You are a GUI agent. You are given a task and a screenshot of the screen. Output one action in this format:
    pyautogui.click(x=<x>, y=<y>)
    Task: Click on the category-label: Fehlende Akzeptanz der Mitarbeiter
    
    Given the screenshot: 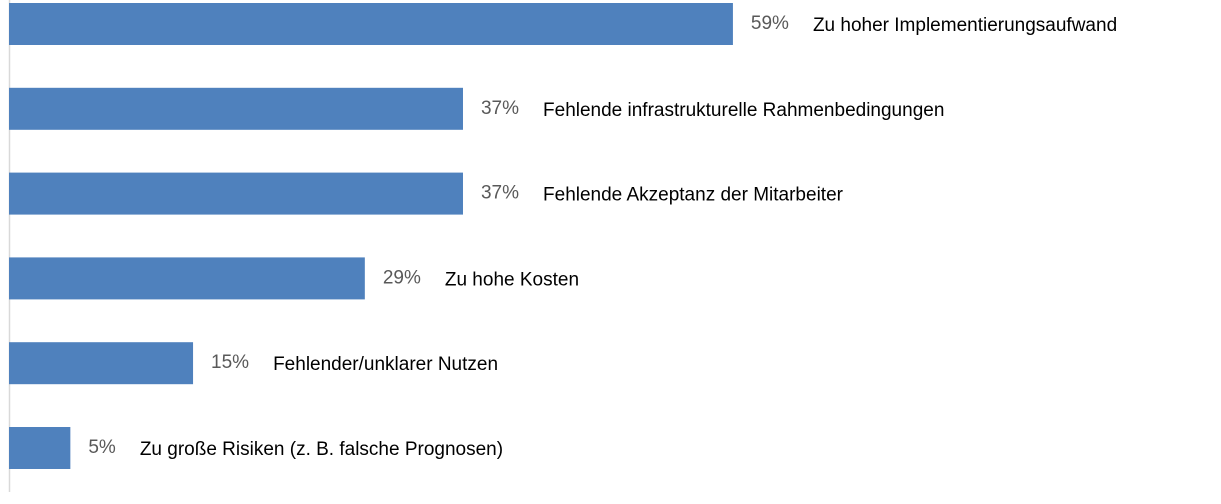 What is the action you would take?
    pyautogui.click(x=693, y=195)
    